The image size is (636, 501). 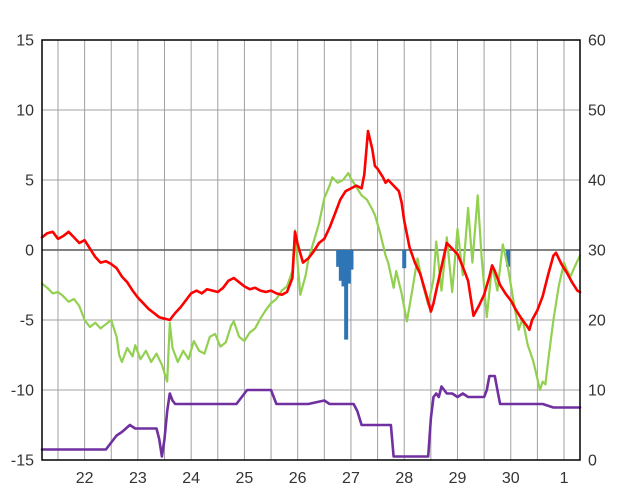 I want to click on left-axis-tick-label: -5, so click(x=27, y=321).